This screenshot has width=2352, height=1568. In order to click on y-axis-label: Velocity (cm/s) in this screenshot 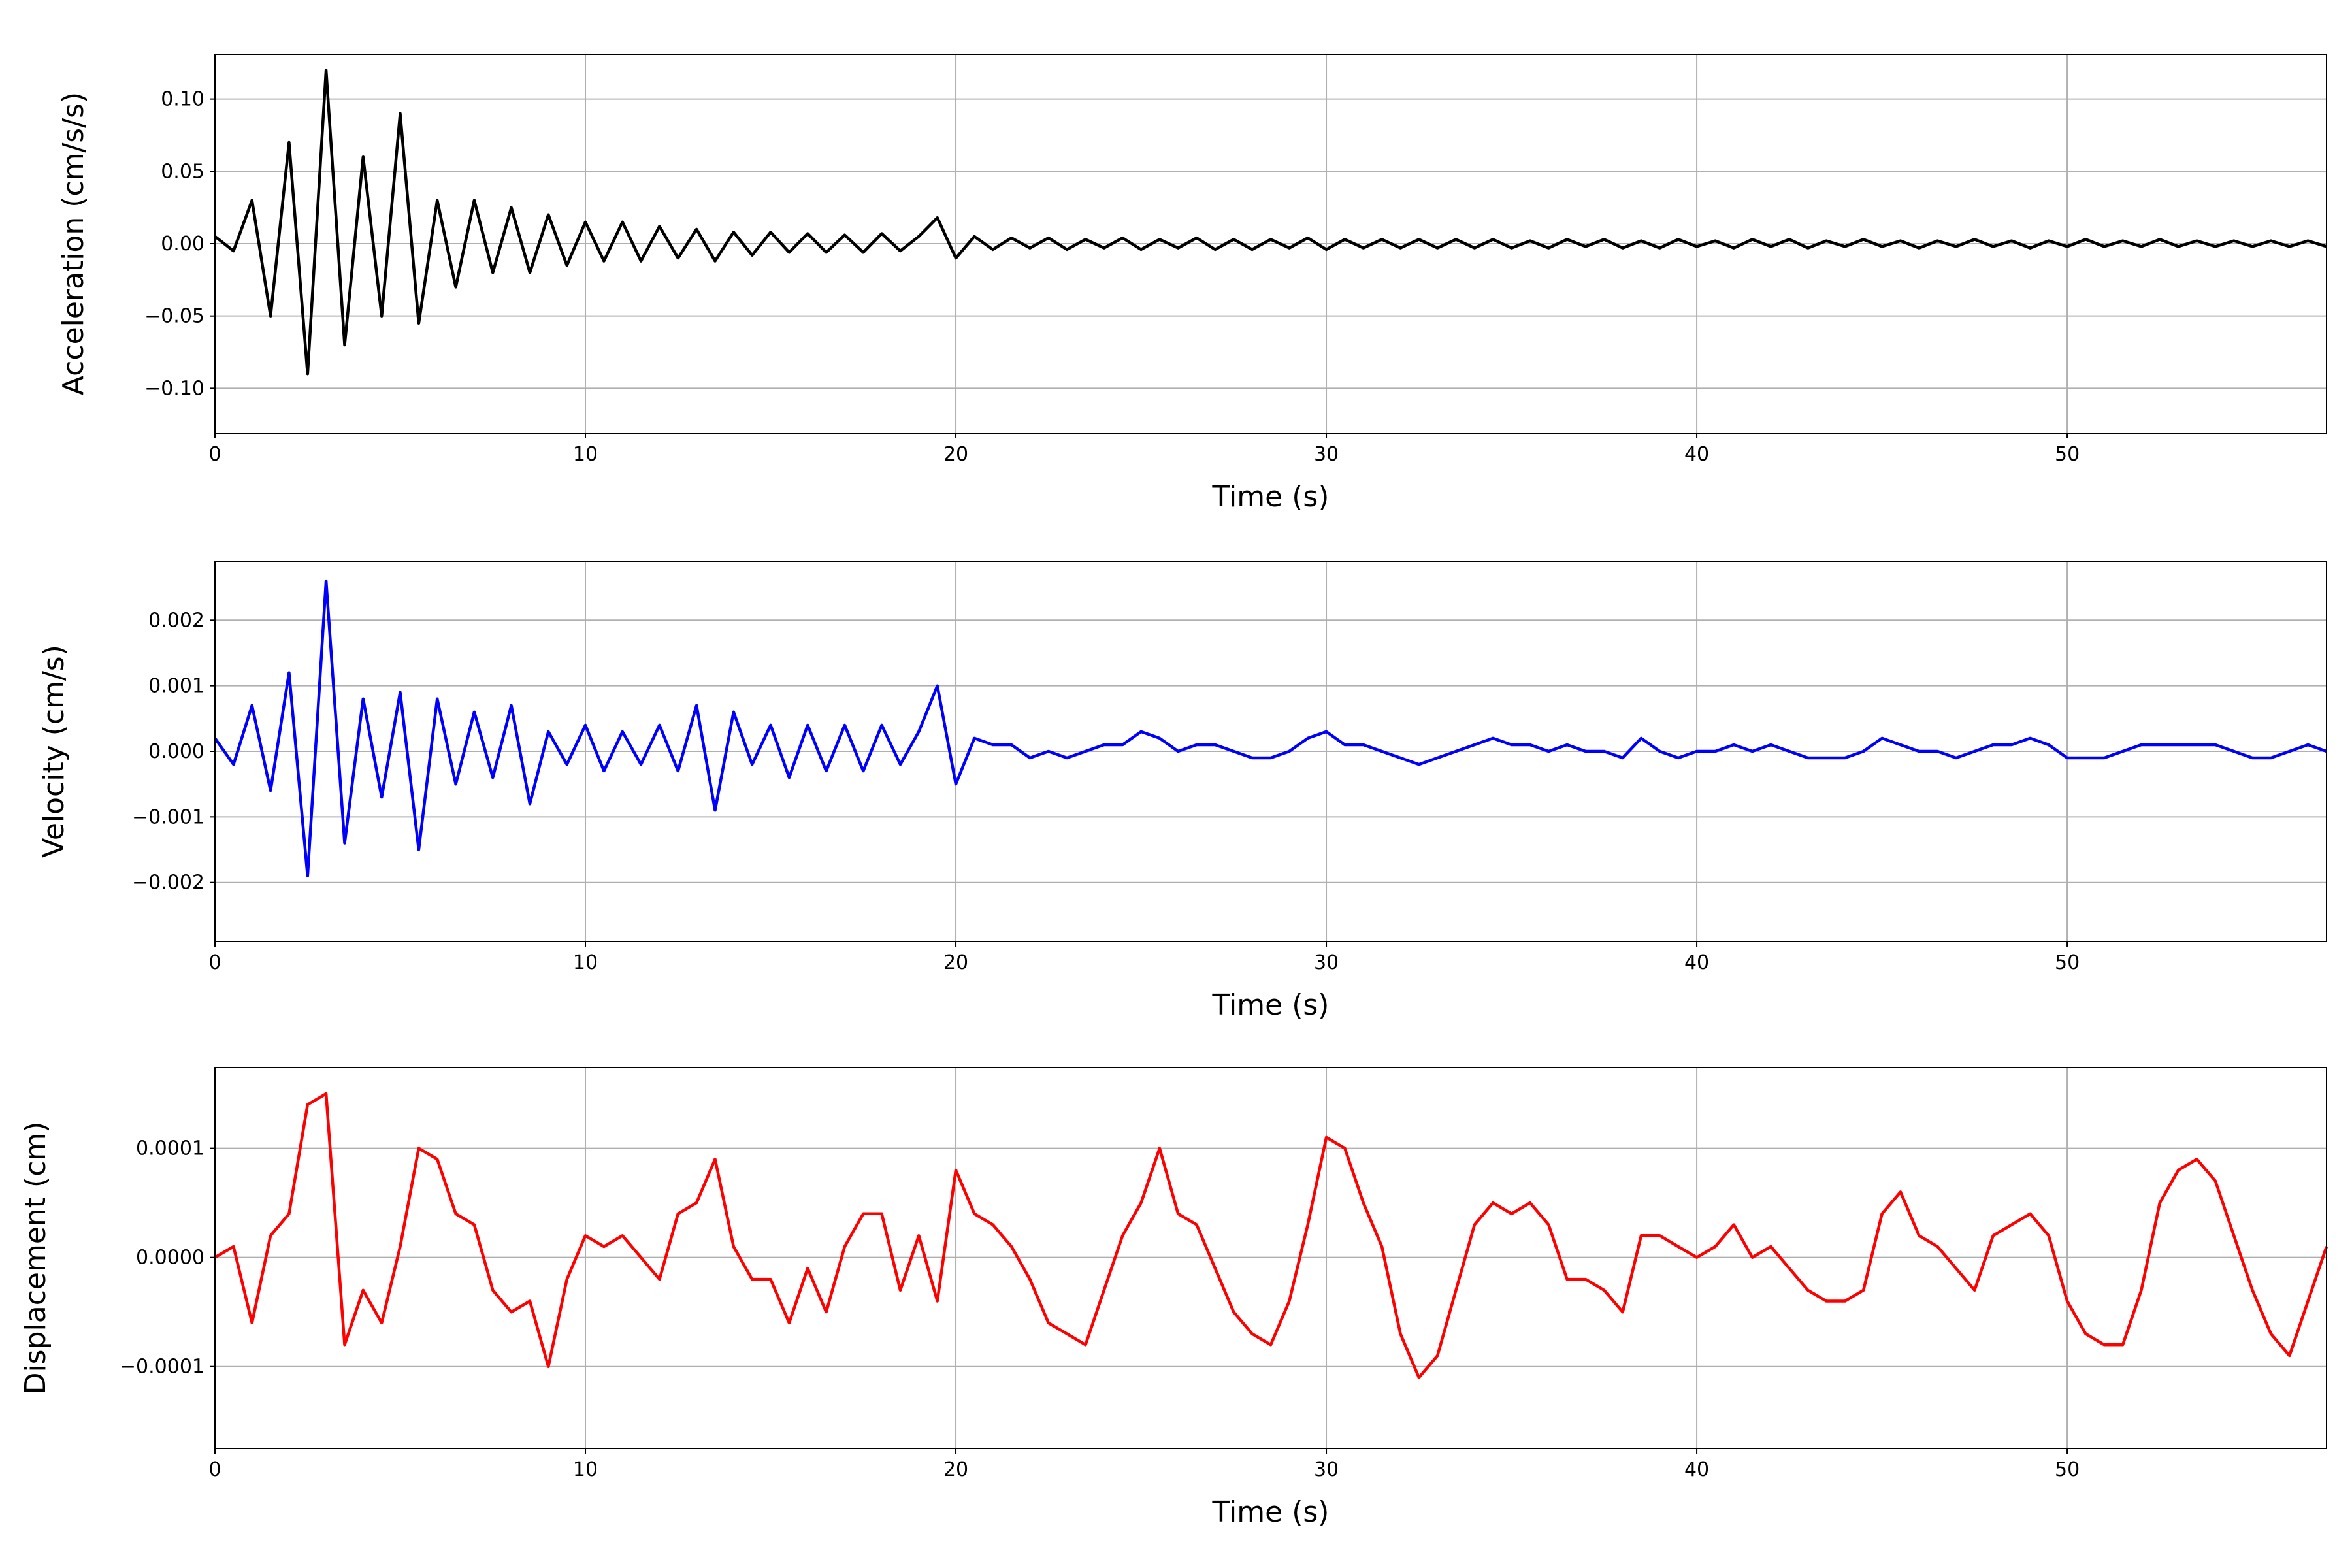, I will do `click(54, 751)`.